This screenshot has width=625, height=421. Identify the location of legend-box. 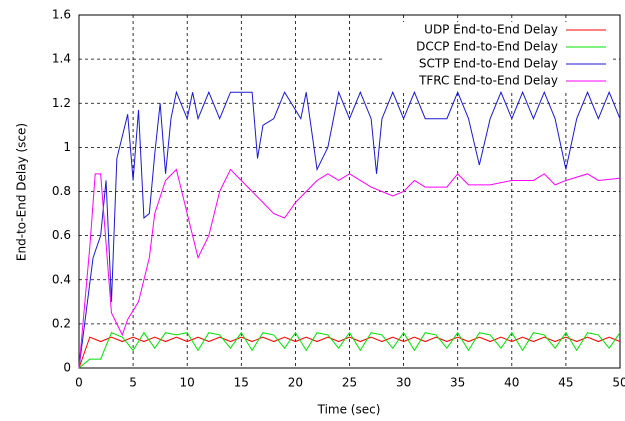
(499, 56).